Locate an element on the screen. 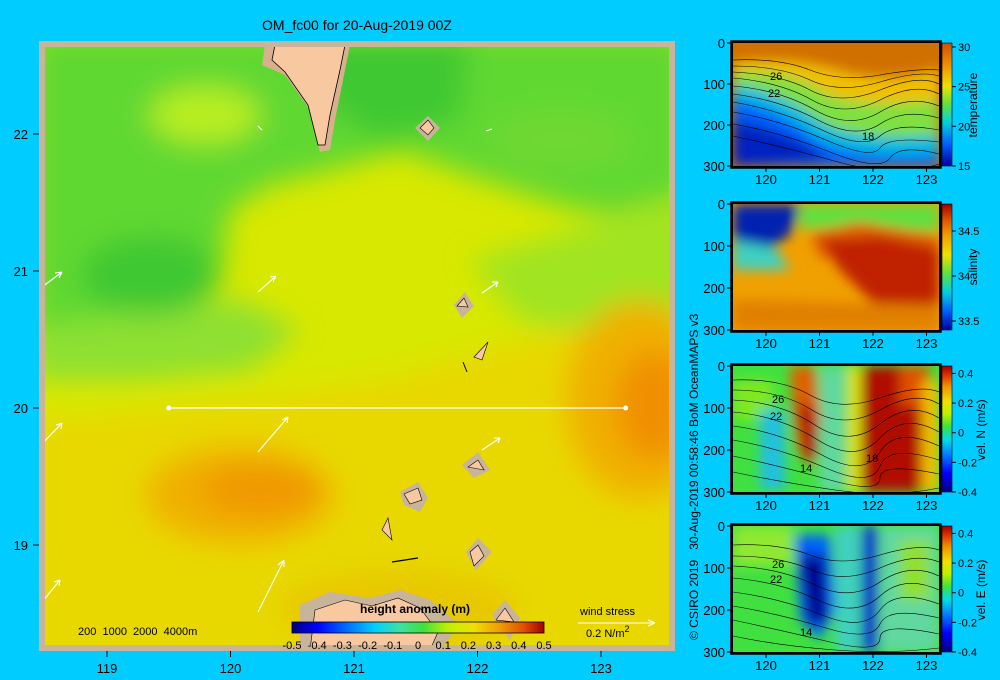  panel-colorbar-tick-label: 15 is located at coordinates (964, 167).